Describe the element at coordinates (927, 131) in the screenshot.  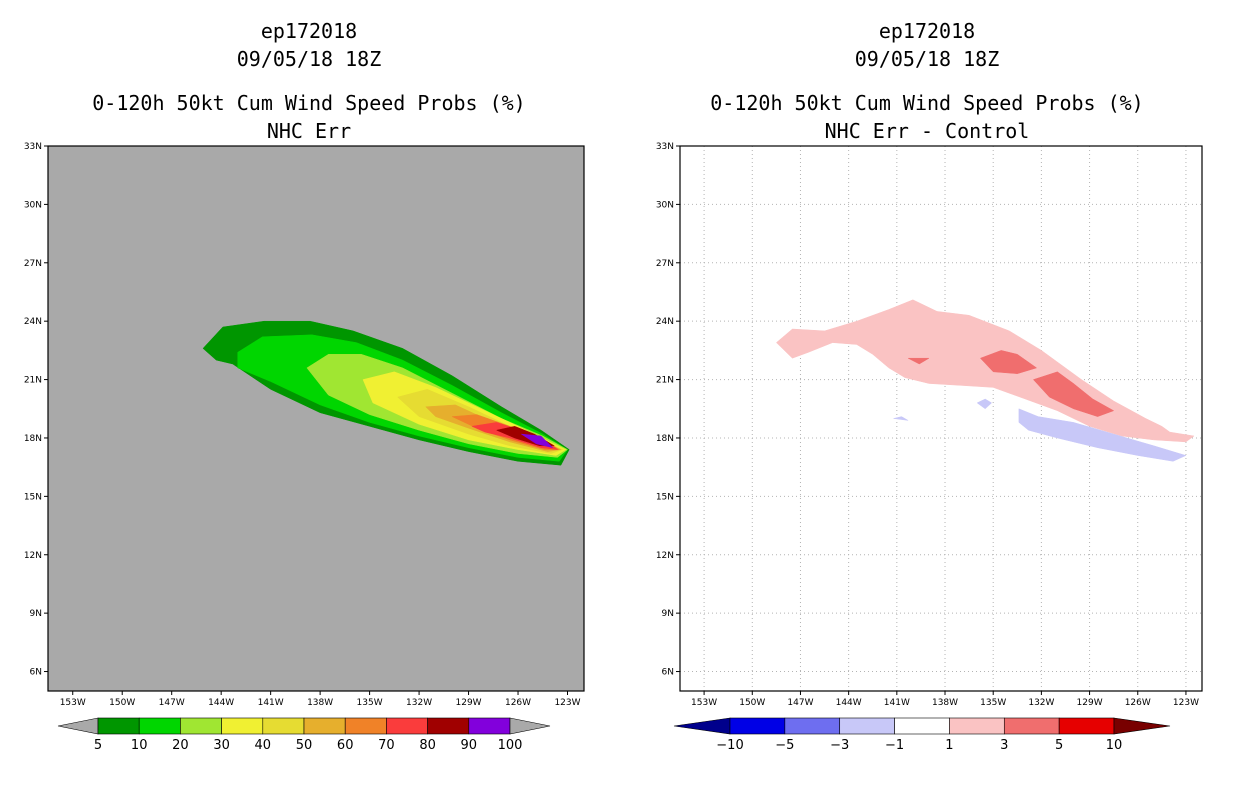
I see `panel-subtitle: NHC Err - Control` at that location.